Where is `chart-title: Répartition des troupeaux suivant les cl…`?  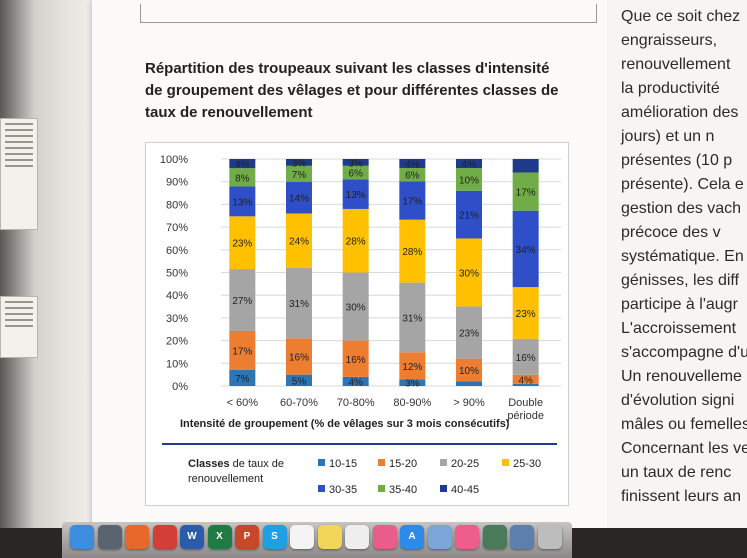
chart-title: Répartition des troupeaux suivant les cl… is located at coordinates (375, 91).